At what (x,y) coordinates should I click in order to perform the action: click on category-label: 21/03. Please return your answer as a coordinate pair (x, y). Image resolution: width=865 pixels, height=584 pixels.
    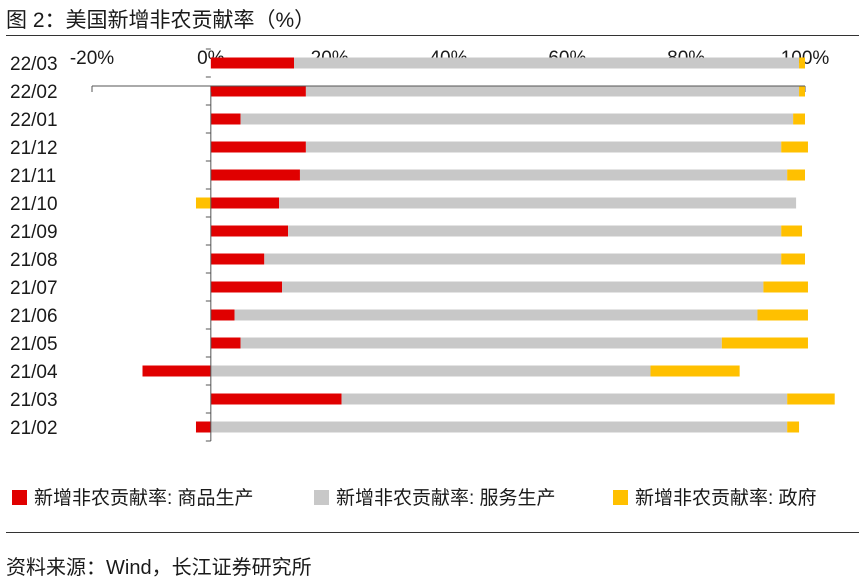
    Looking at the image, I should click on (34, 400).